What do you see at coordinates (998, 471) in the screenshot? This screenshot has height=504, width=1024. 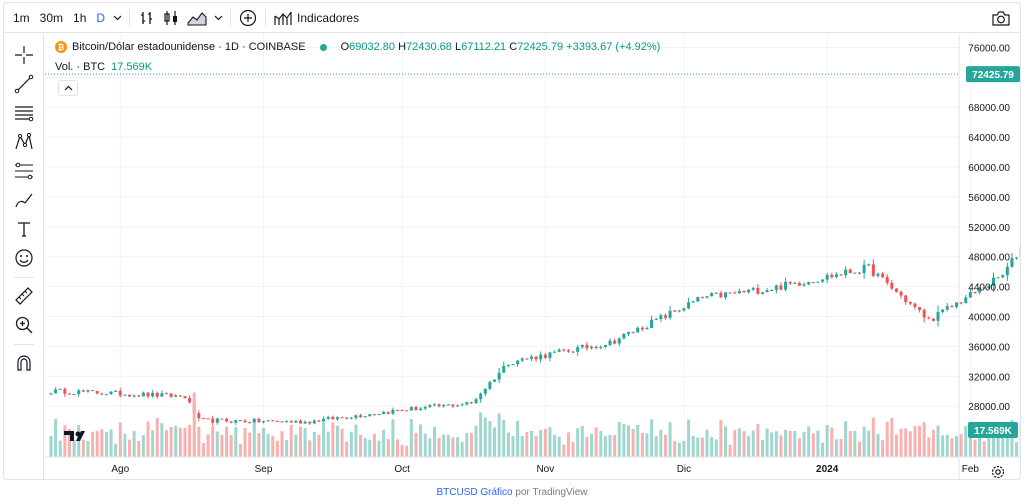 I see `gear-icon` at bounding box center [998, 471].